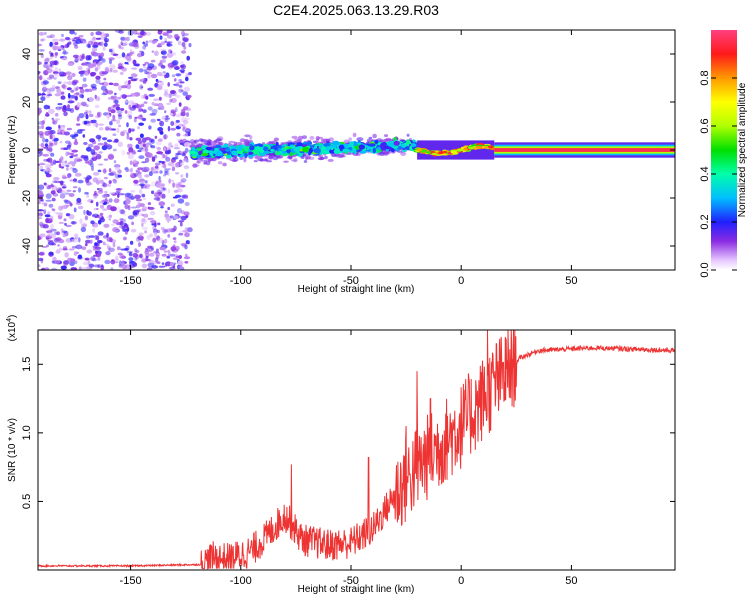 This screenshot has width=750, height=600. Describe the element at coordinates (27, 198) in the screenshot. I see `y-tick-label: -20` at that location.